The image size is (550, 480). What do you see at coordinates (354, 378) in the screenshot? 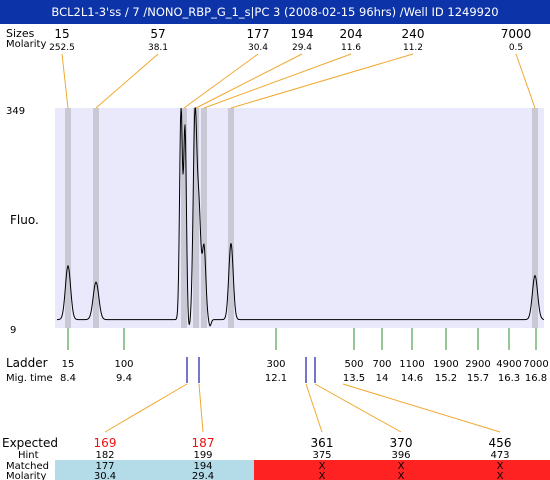
I see `ladder-time-label: 13.5` at bounding box center [354, 378].